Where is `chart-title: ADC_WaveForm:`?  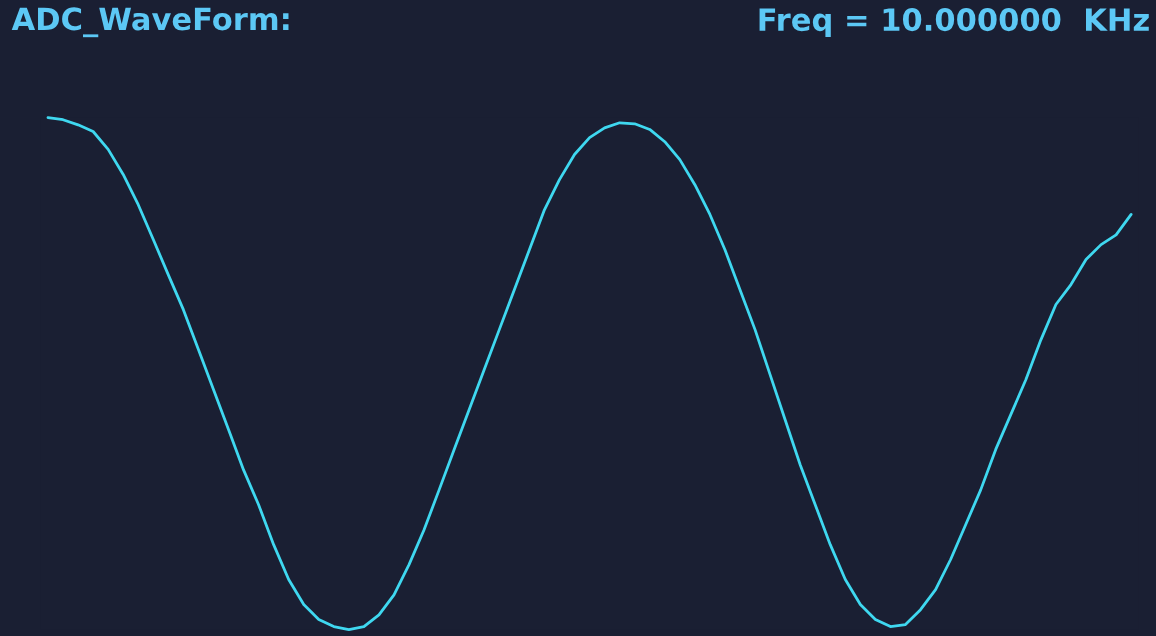
chart-title: ADC_WaveForm: is located at coordinates (150, 22).